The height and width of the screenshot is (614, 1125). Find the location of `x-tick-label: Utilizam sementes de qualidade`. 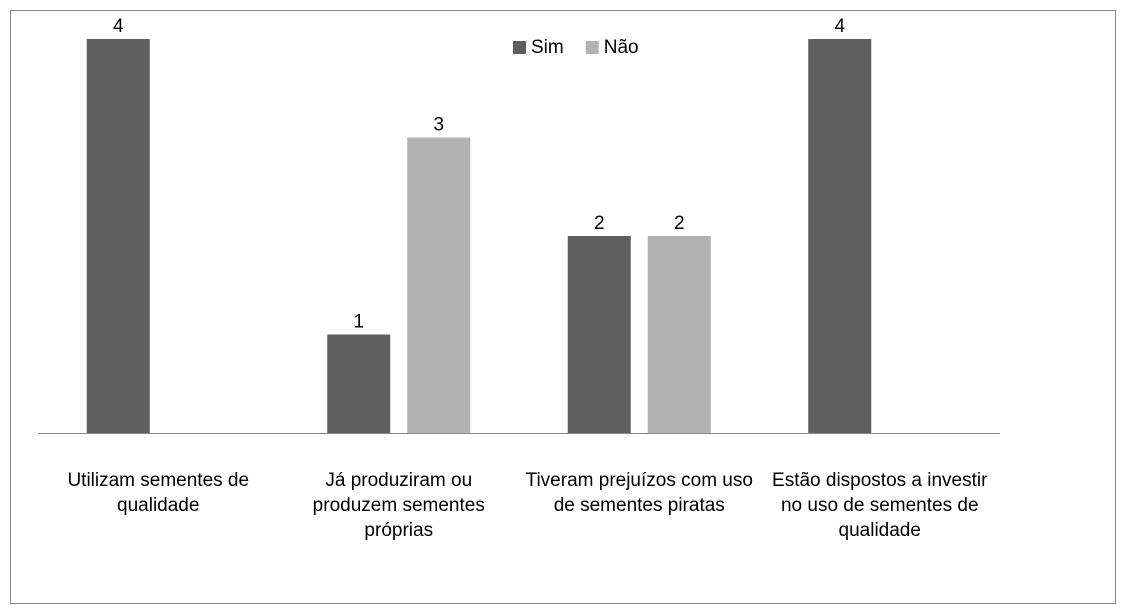

x-tick-label: Utilizam sementes de qualidade is located at coordinates (158, 493).